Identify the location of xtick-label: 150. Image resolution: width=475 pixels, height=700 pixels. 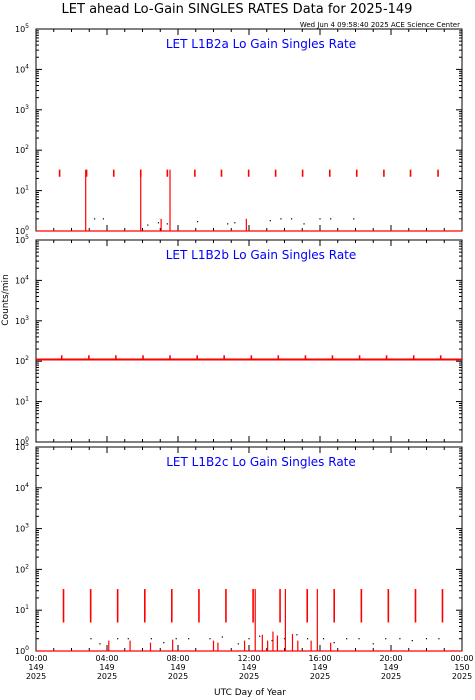
(461, 667).